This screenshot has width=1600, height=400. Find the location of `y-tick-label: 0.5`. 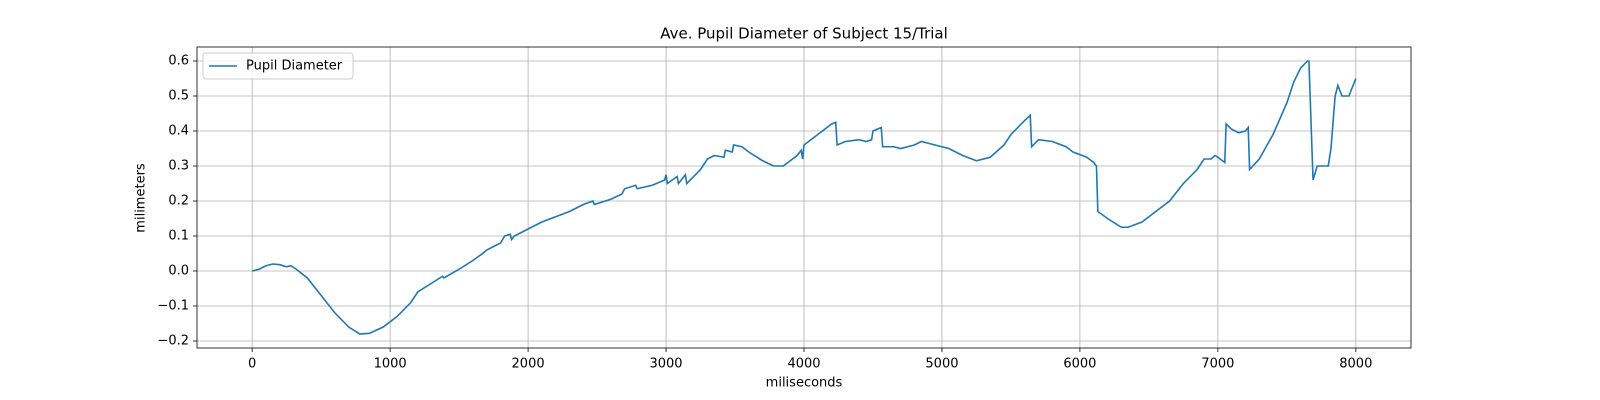

y-tick-label: 0.5 is located at coordinates (178, 96).